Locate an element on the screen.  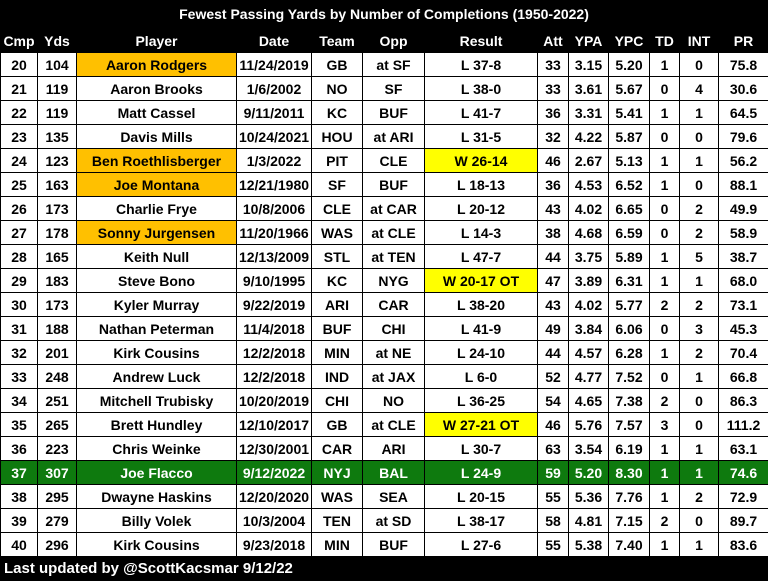
table-cell: L 37-8 is located at coordinates (481, 64).